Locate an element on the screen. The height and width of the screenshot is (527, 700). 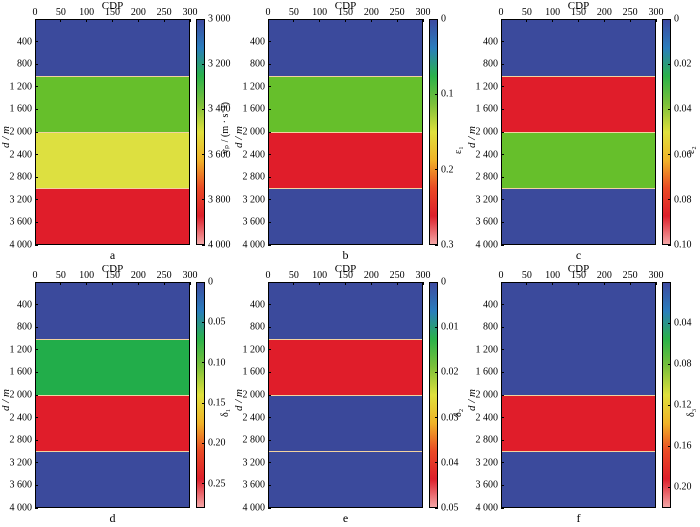
panel-letter: b is located at coordinates (345, 255).